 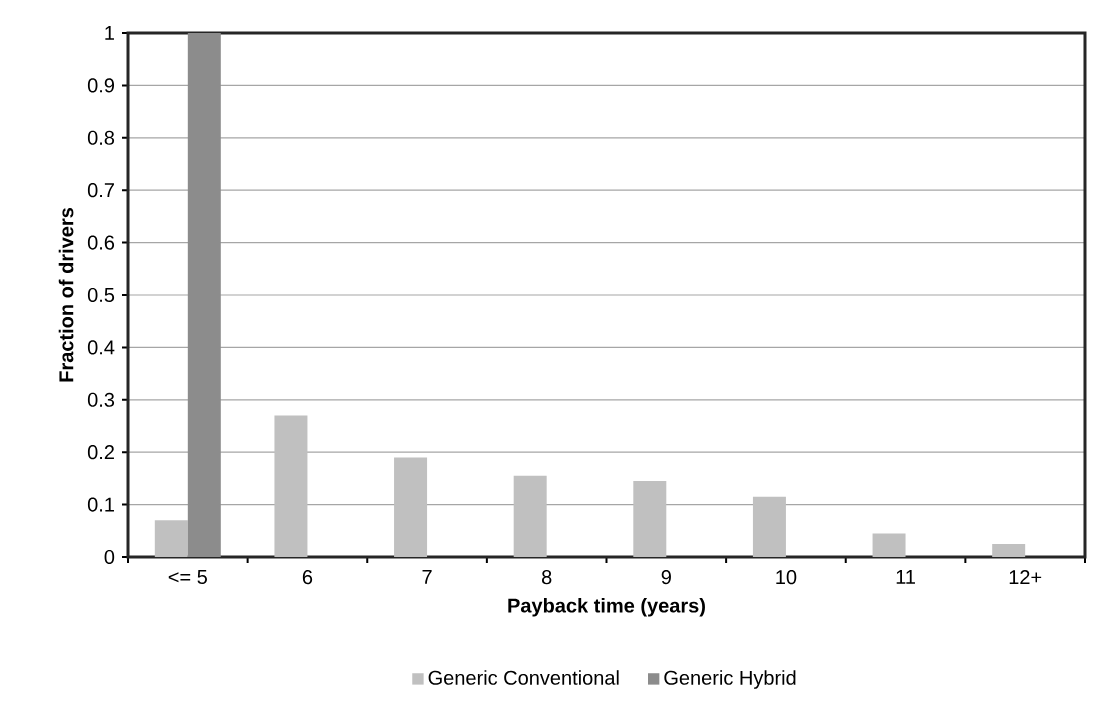 What do you see at coordinates (100, 452) in the screenshot?
I see `y-tick-label: 0.2` at bounding box center [100, 452].